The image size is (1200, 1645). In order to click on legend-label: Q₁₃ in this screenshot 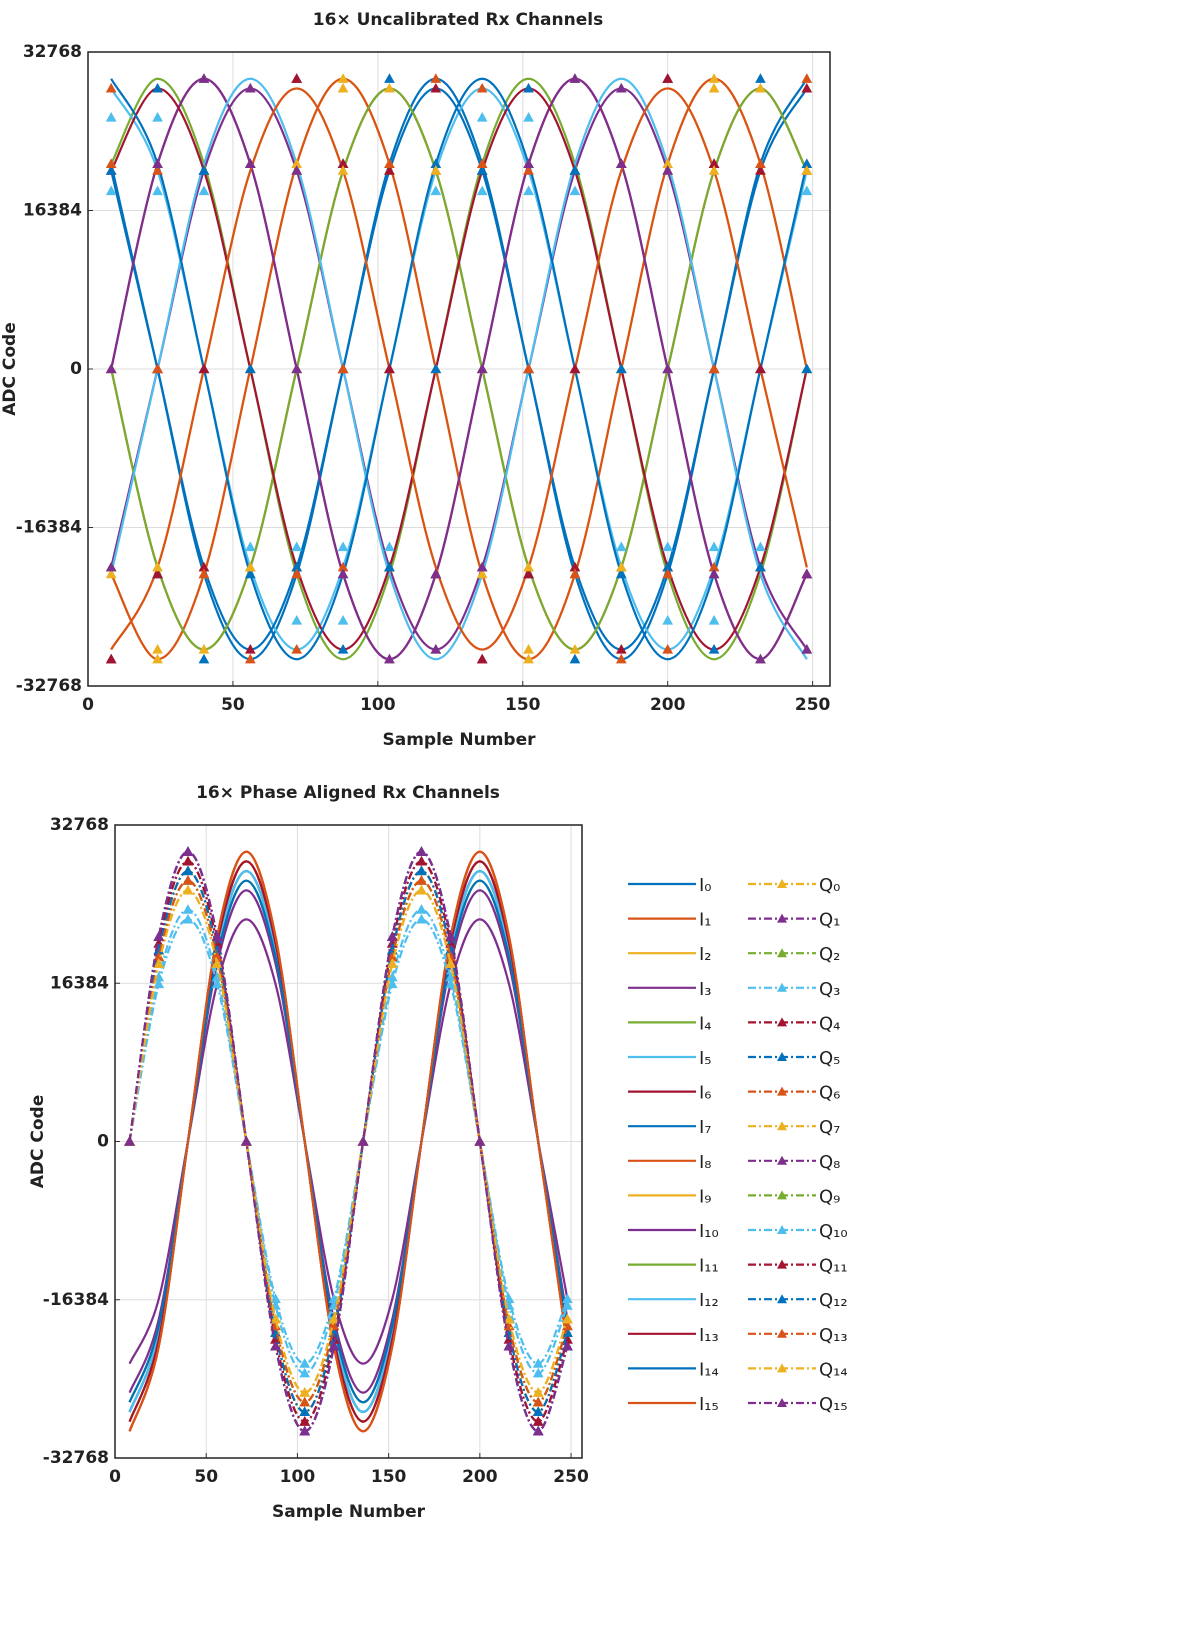, I will do `click(833, 1335)`.